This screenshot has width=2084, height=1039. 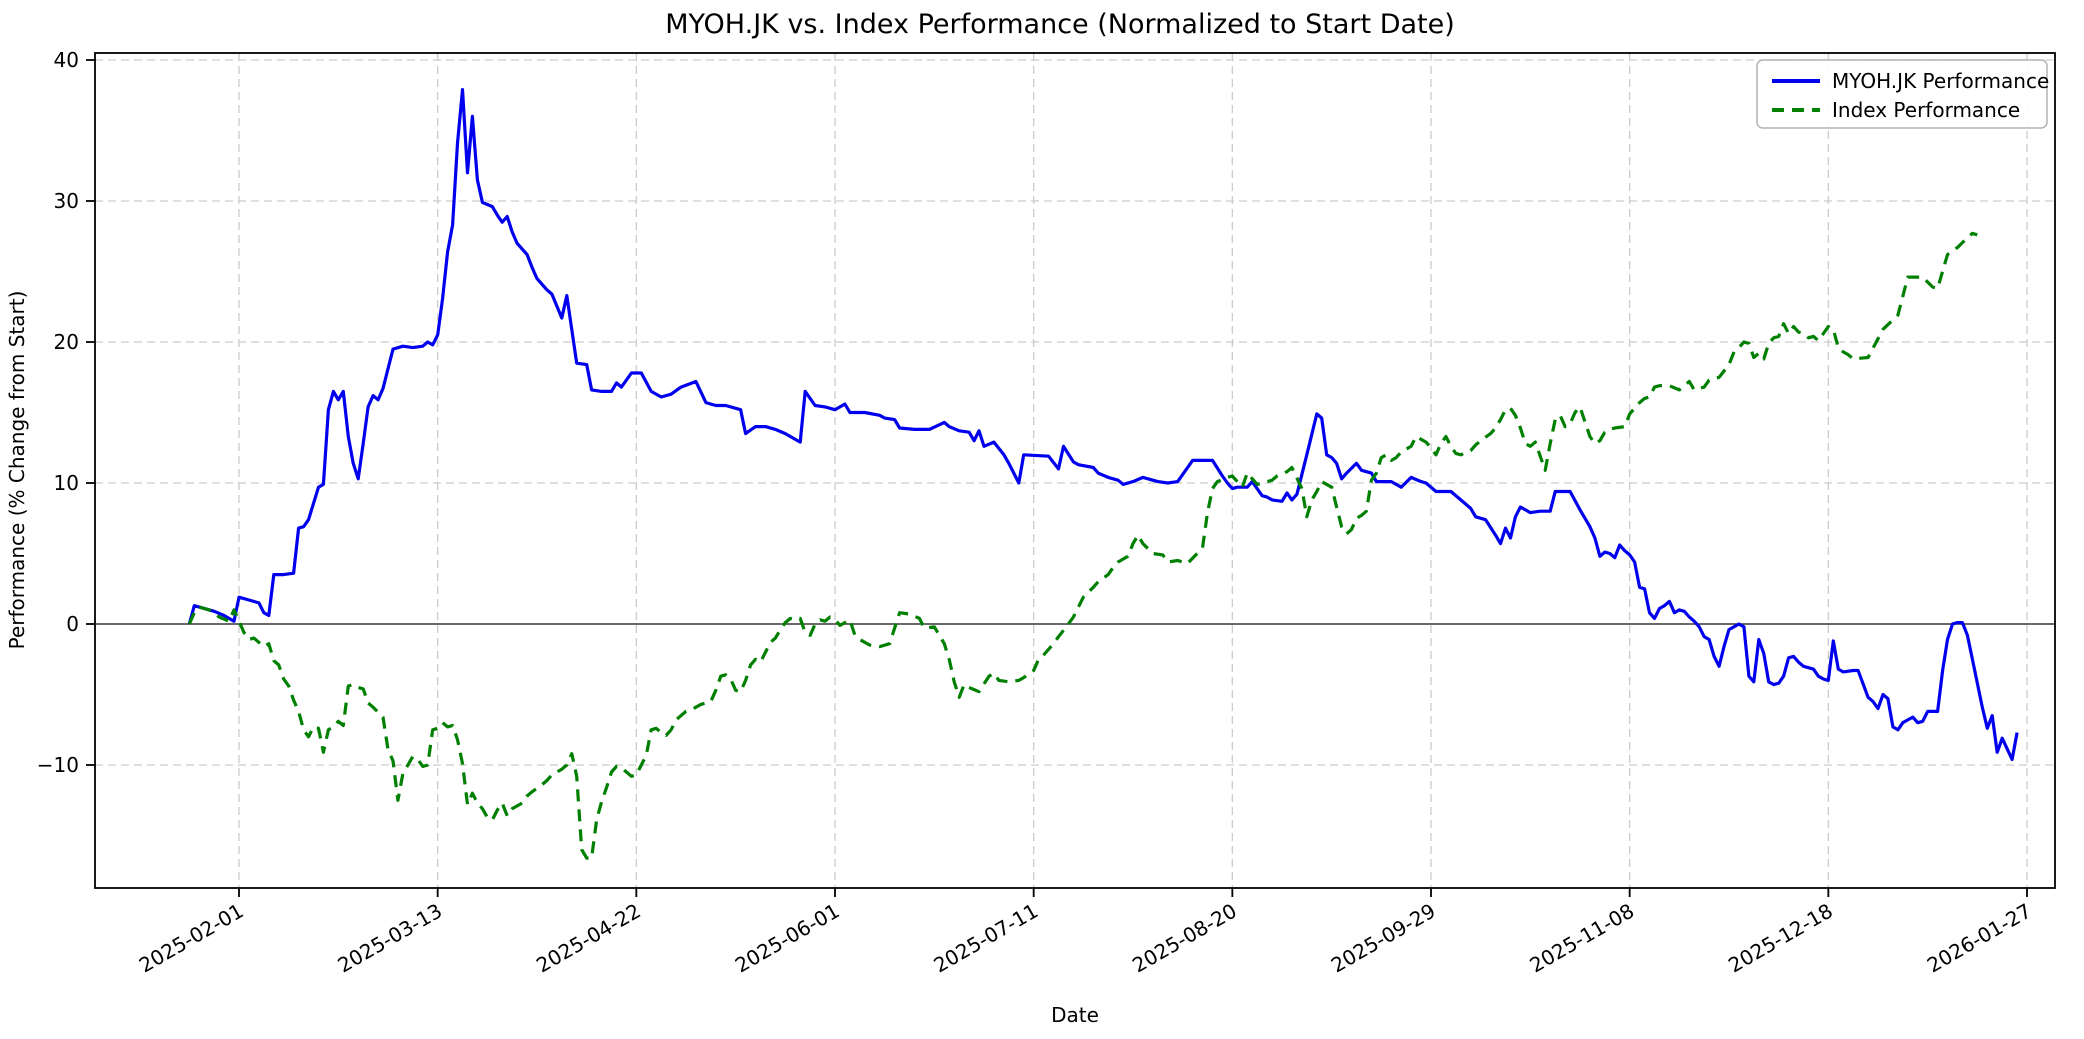 I want to click on legend-label-index: Index Performance, so click(x=1926, y=110).